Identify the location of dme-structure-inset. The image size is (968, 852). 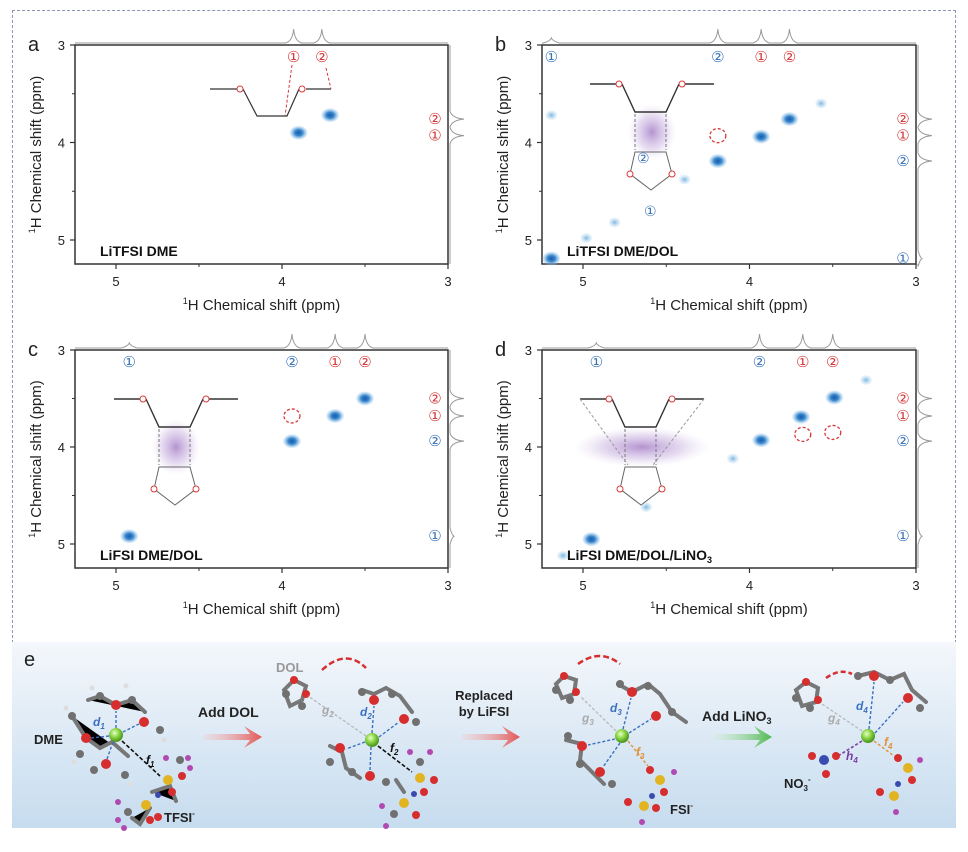
(271, 90).